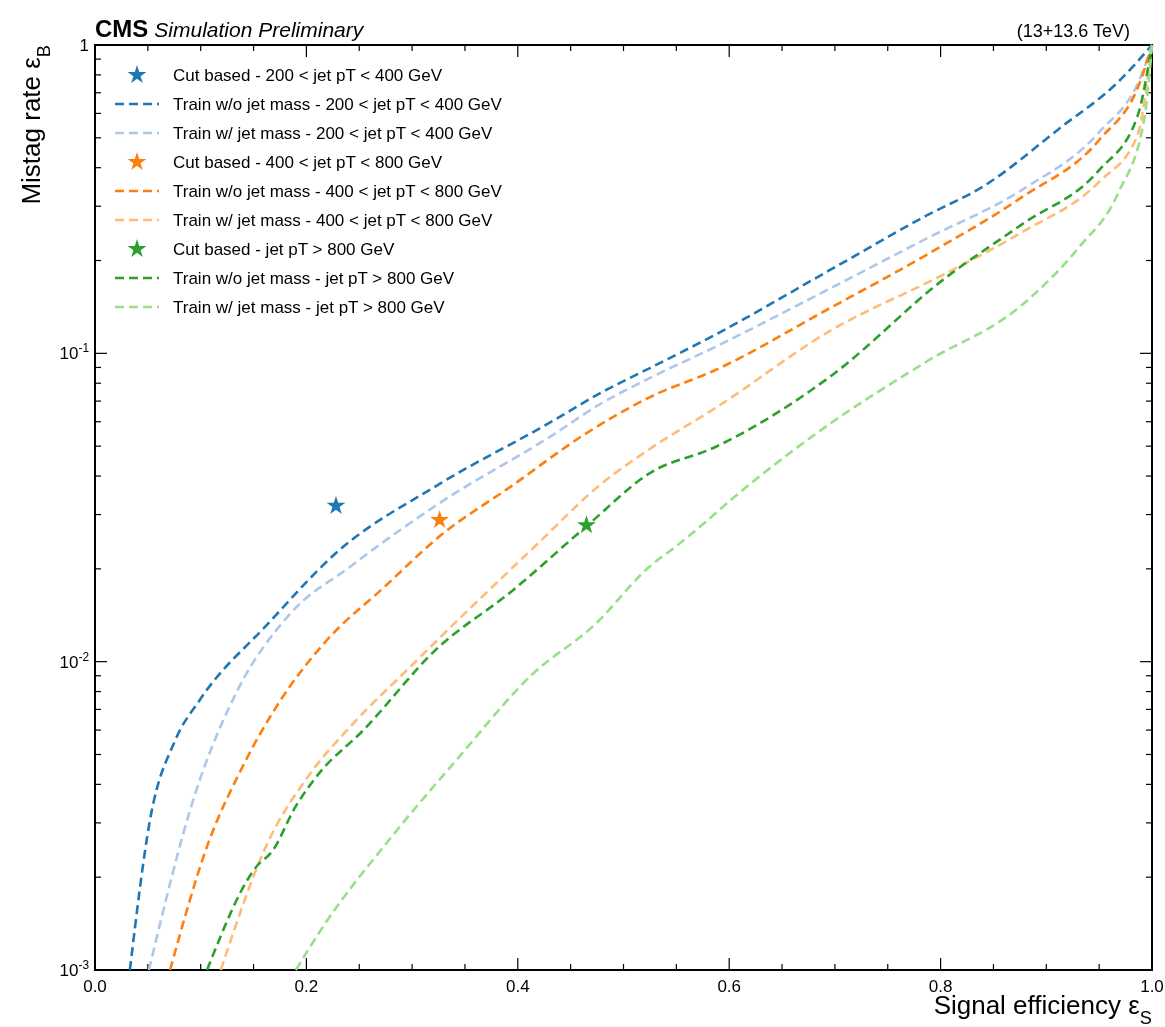 The height and width of the screenshot is (1027, 1165). What do you see at coordinates (84, 45) in the screenshot?
I see `y-tick-label: 1` at bounding box center [84, 45].